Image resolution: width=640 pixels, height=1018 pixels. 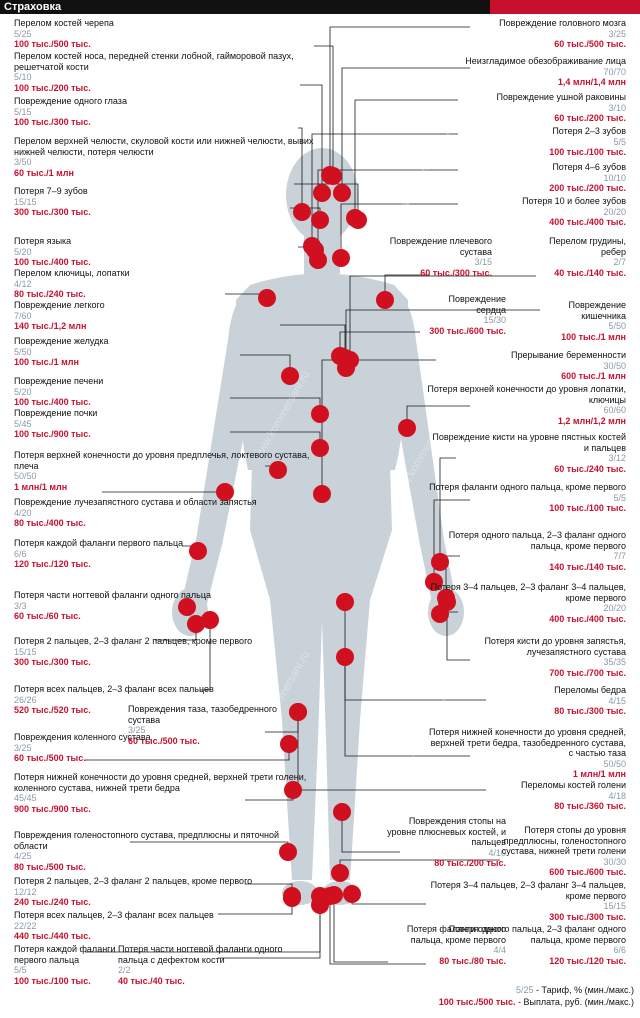 What do you see at coordinates (590, 118) in the screenshot?
I see `injury-payout: 60 тыс./200 тыс.` at bounding box center [590, 118].